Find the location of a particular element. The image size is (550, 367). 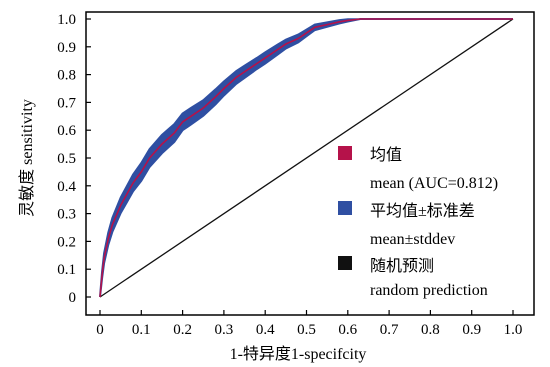

legend-swatch-random is located at coordinates (345, 263).